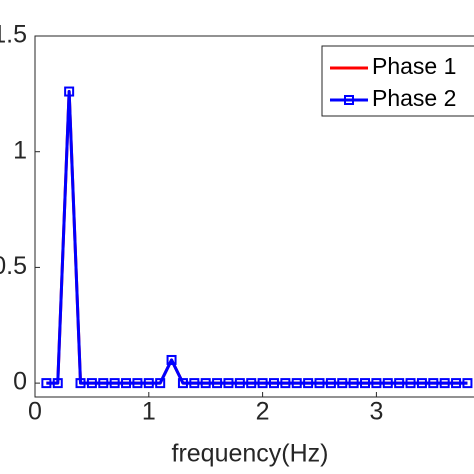 This screenshot has height=474, width=474. I want to click on y-tick-label: 1.5, so click(13, 35).